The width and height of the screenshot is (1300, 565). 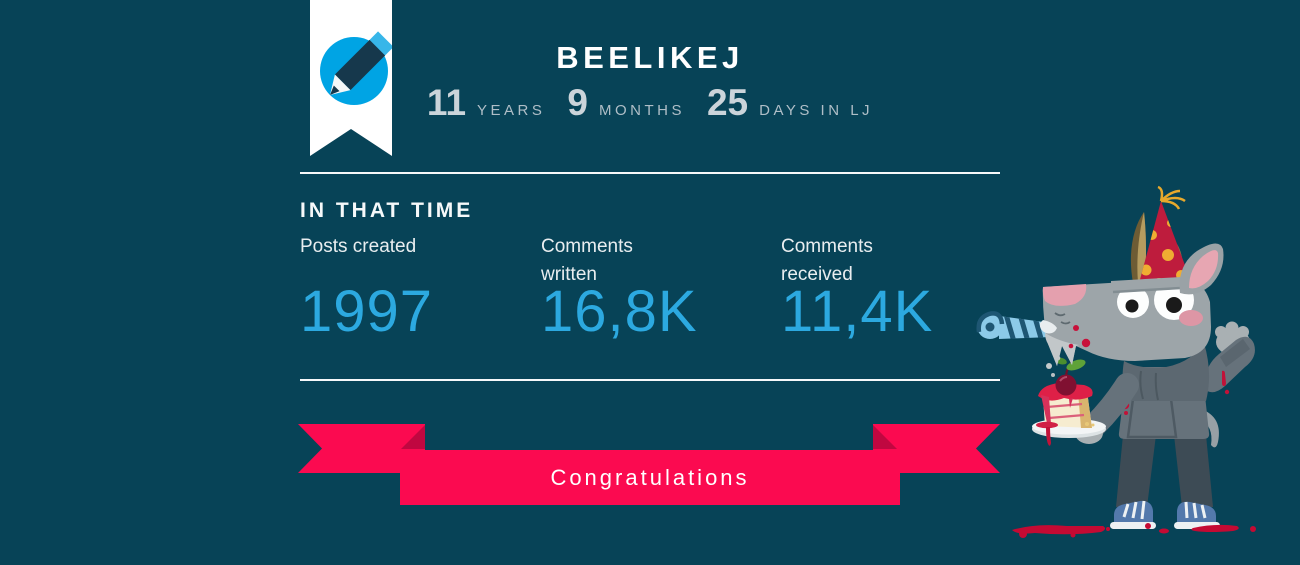 I want to click on months-value: 9, so click(x=577, y=102).